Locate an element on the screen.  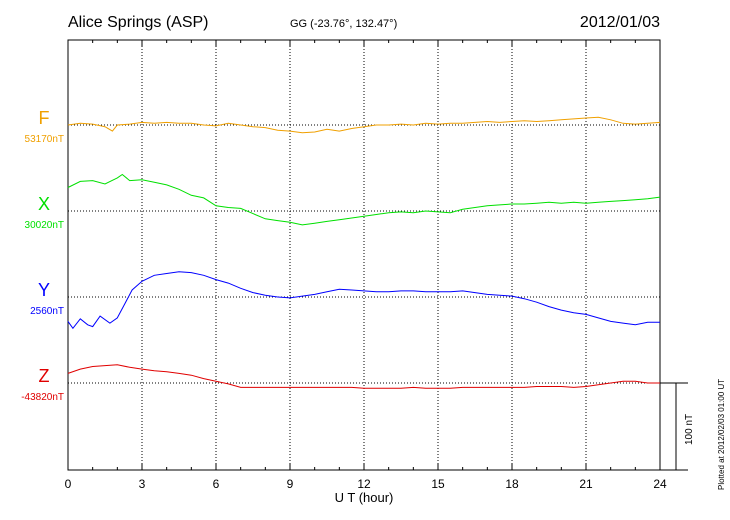
series-name-y: Y is located at coordinates (44, 290).